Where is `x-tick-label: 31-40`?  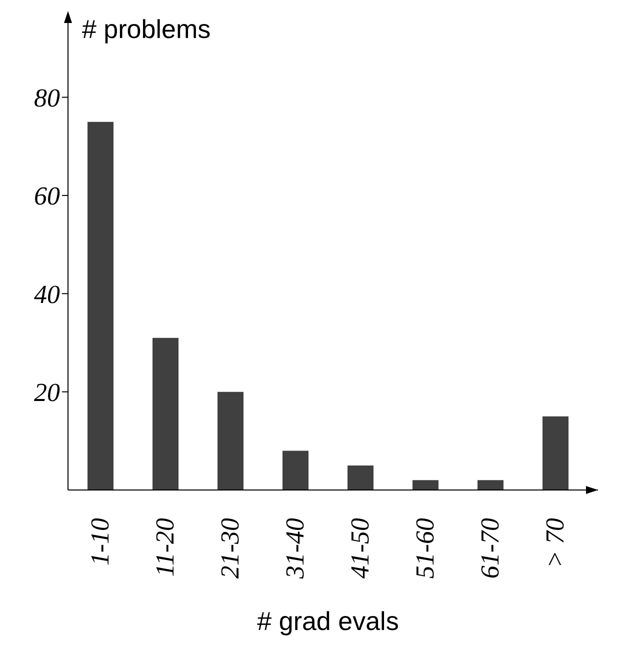 x-tick-label: 31-40 is located at coordinates (295, 549).